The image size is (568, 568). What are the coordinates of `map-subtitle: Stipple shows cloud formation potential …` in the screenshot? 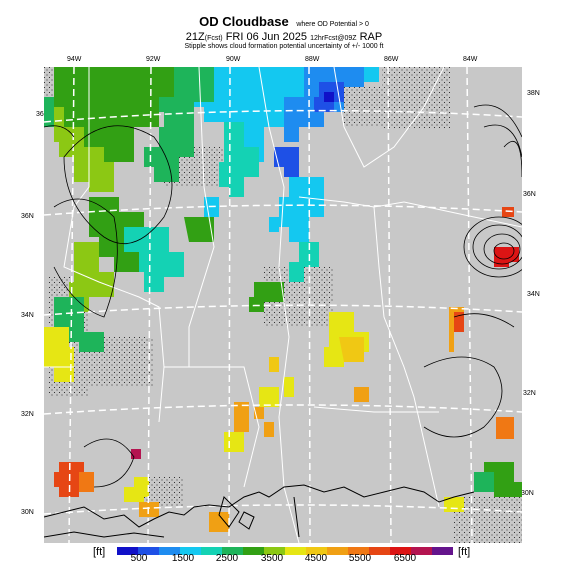 It's located at (284, 46).